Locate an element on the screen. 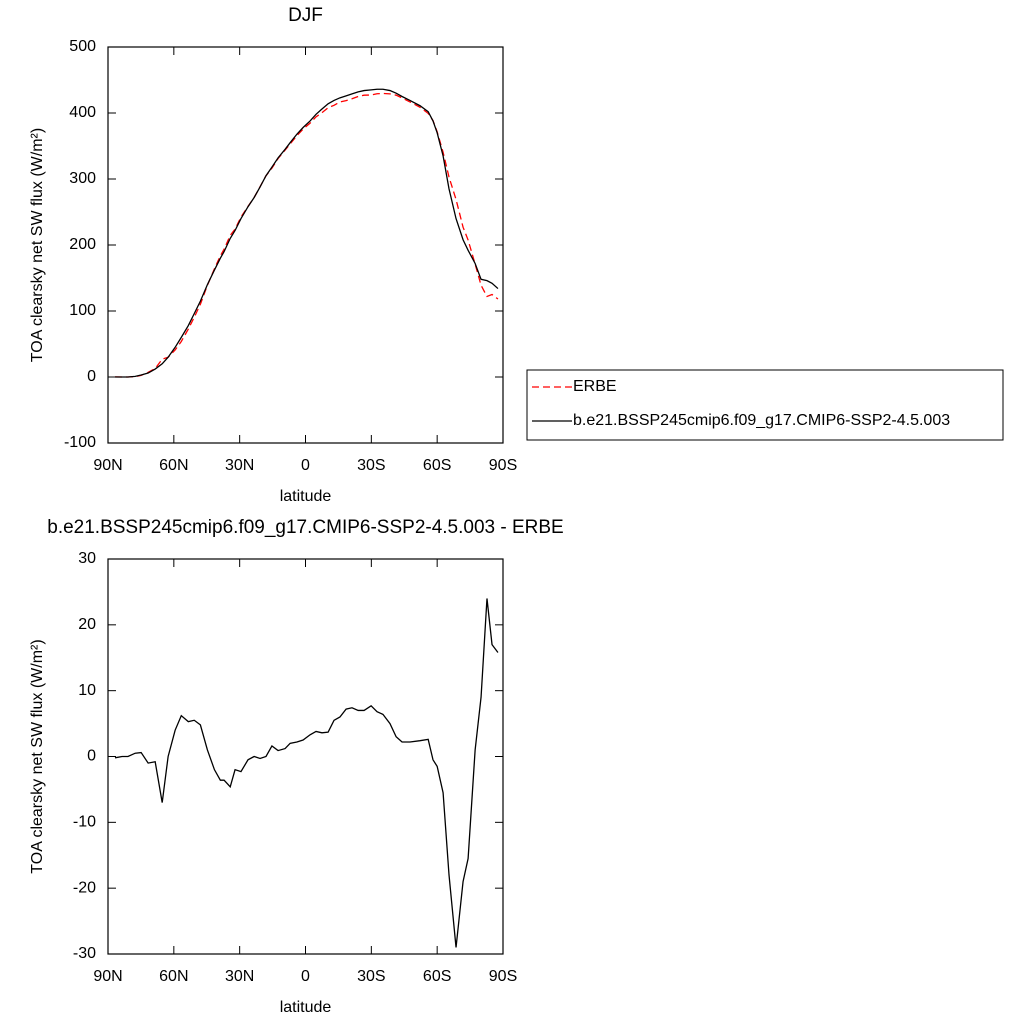 The width and height of the screenshot is (1024, 1029). y-tick-label: 10 is located at coordinates (87, 690).